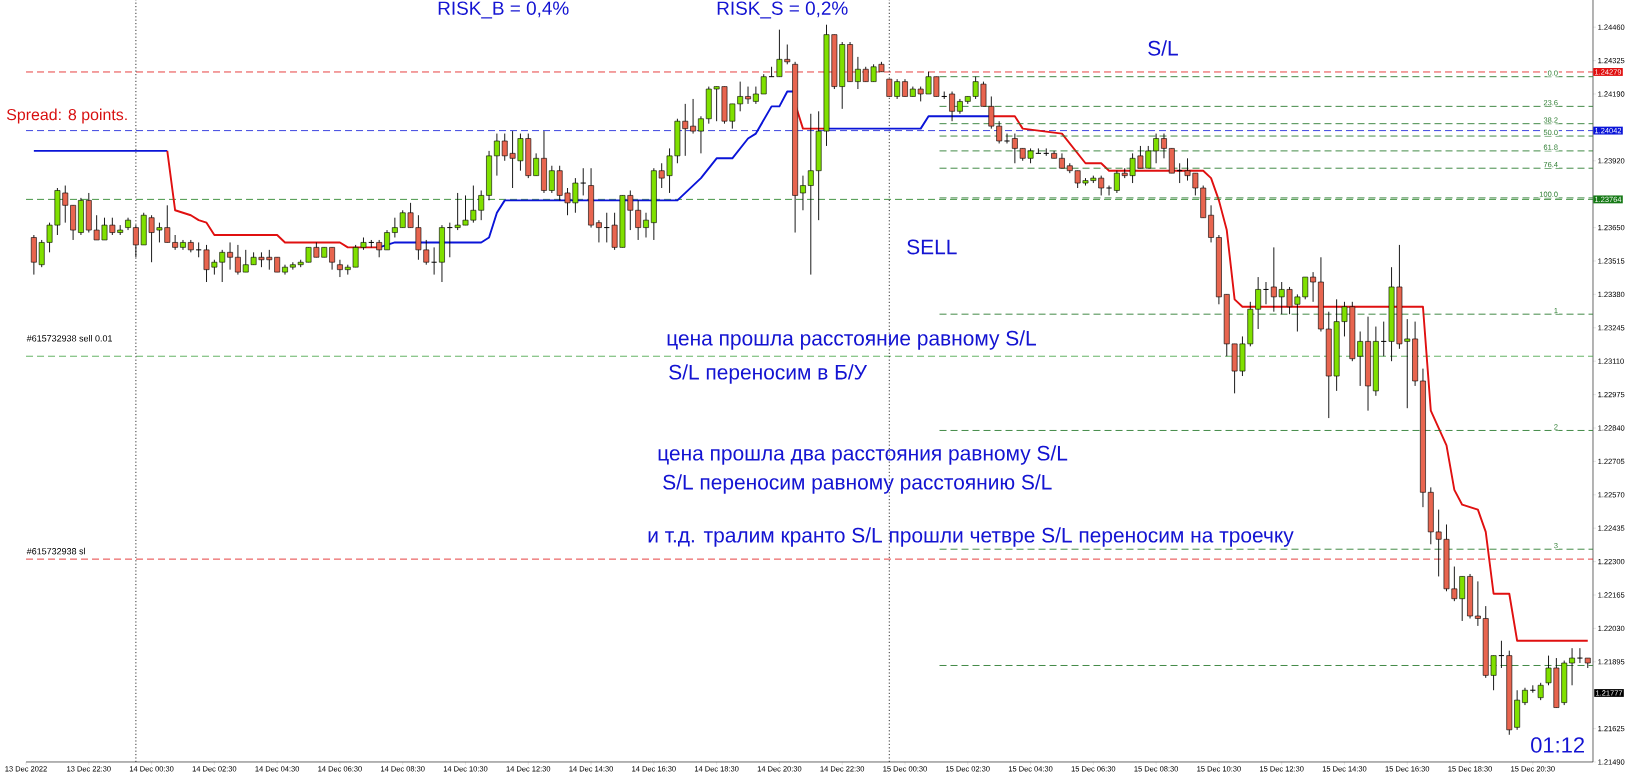 This screenshot has width=1630, height=776. Describe the element at coordinates (932, 247) in the screenshot. I see `annotation: SELL` at that location.